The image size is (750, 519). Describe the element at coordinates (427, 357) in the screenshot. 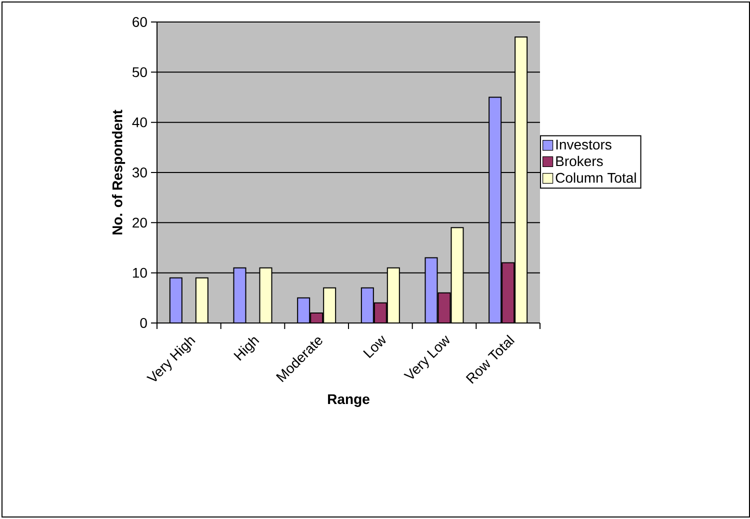

I see `x-tick-label: Very Low` at that location.